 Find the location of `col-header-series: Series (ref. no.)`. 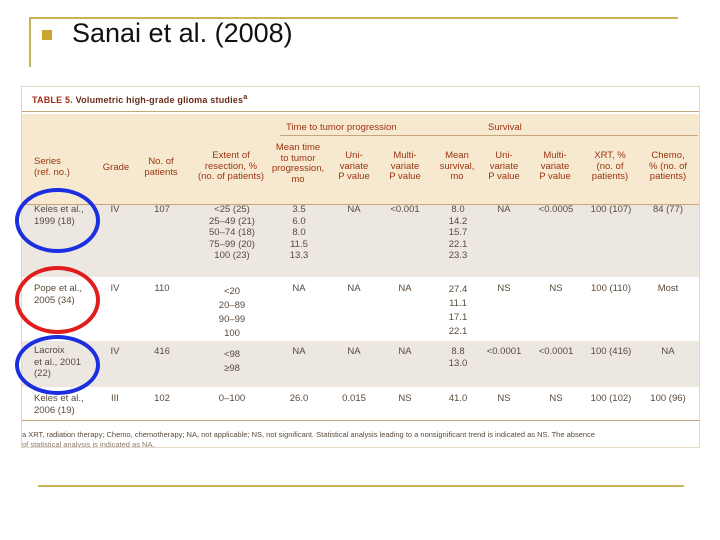

col-header-series: Series (ref. no.) is located at coordinates (52, 167).